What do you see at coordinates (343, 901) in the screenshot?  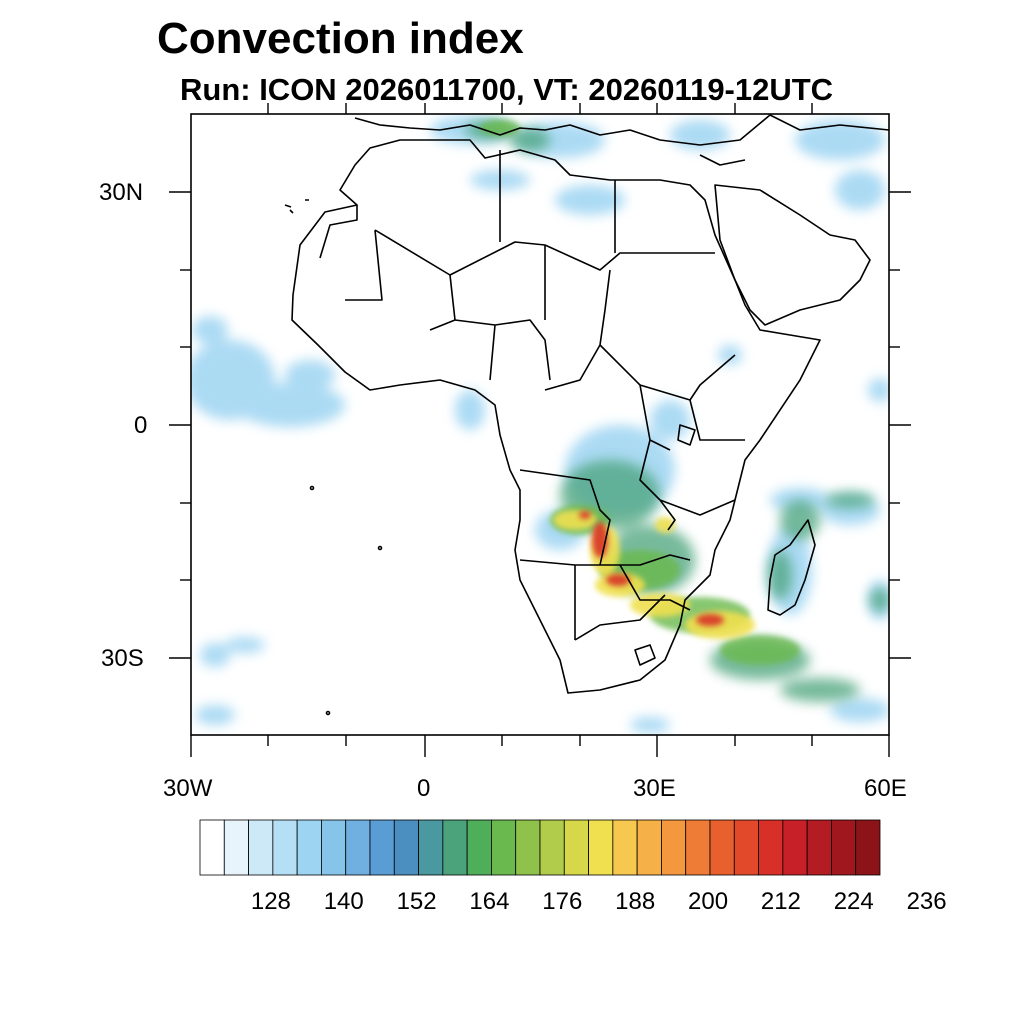 I see `colorbar-tick-label: 140` at bounding box center [343, 901].